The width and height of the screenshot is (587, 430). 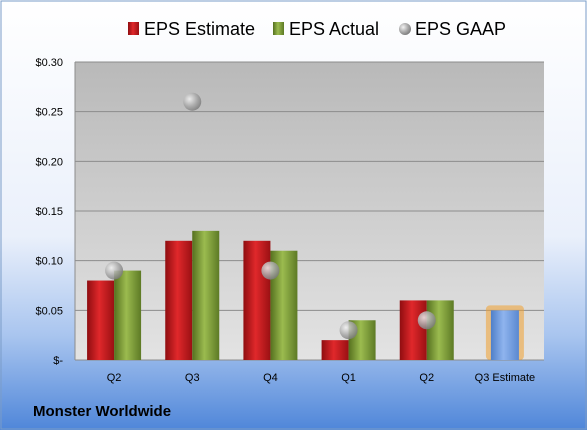 What do you see at coordinates (321, 378) in the screenshot?
I see `x-axis-ticks: Q2 Q3 Q4 Q1 Q2 Q3 Estimate` at bounding box center [321, 378].